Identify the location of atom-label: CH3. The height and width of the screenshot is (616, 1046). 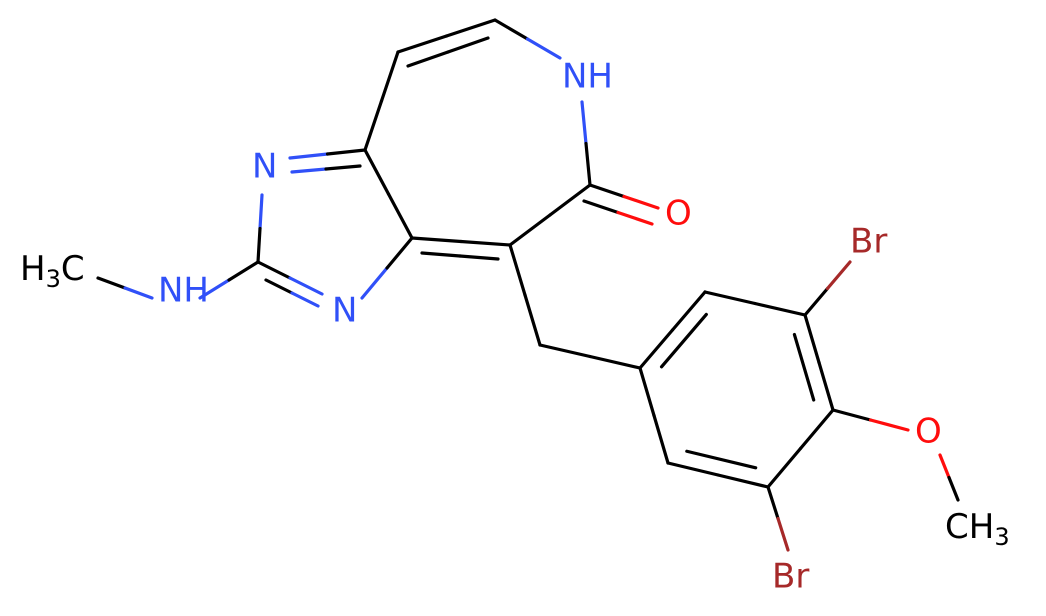
(977, 529).